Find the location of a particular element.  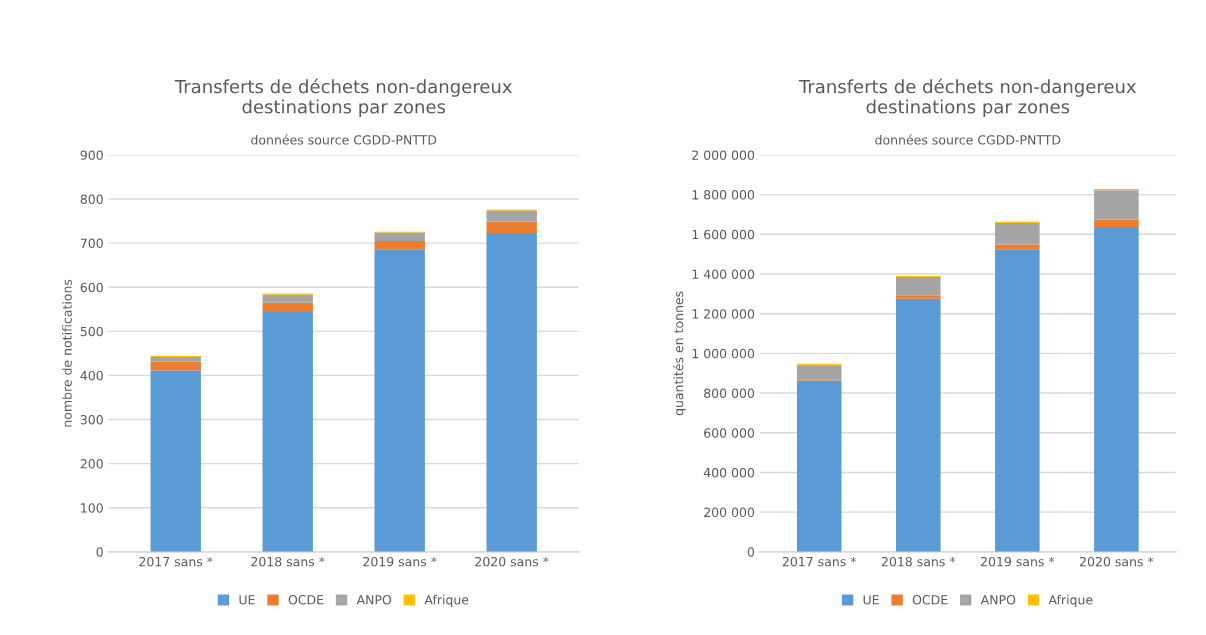

y-tick-label: 1 000 000 is located at coordinates (723, 353).